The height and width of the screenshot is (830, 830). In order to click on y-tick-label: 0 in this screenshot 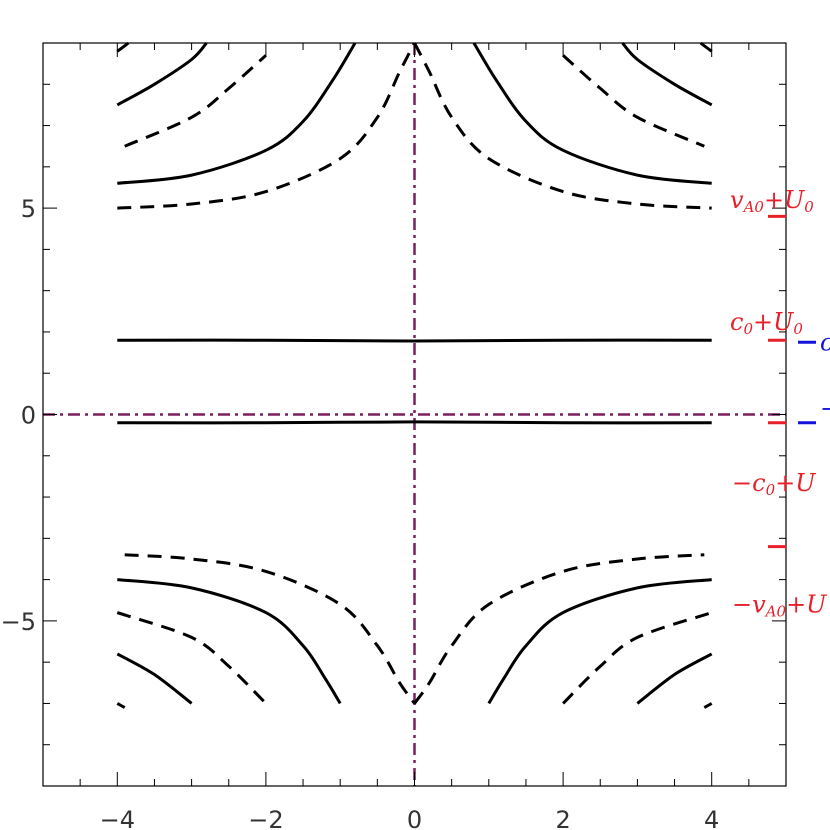, I will do `click(28, 416)`.